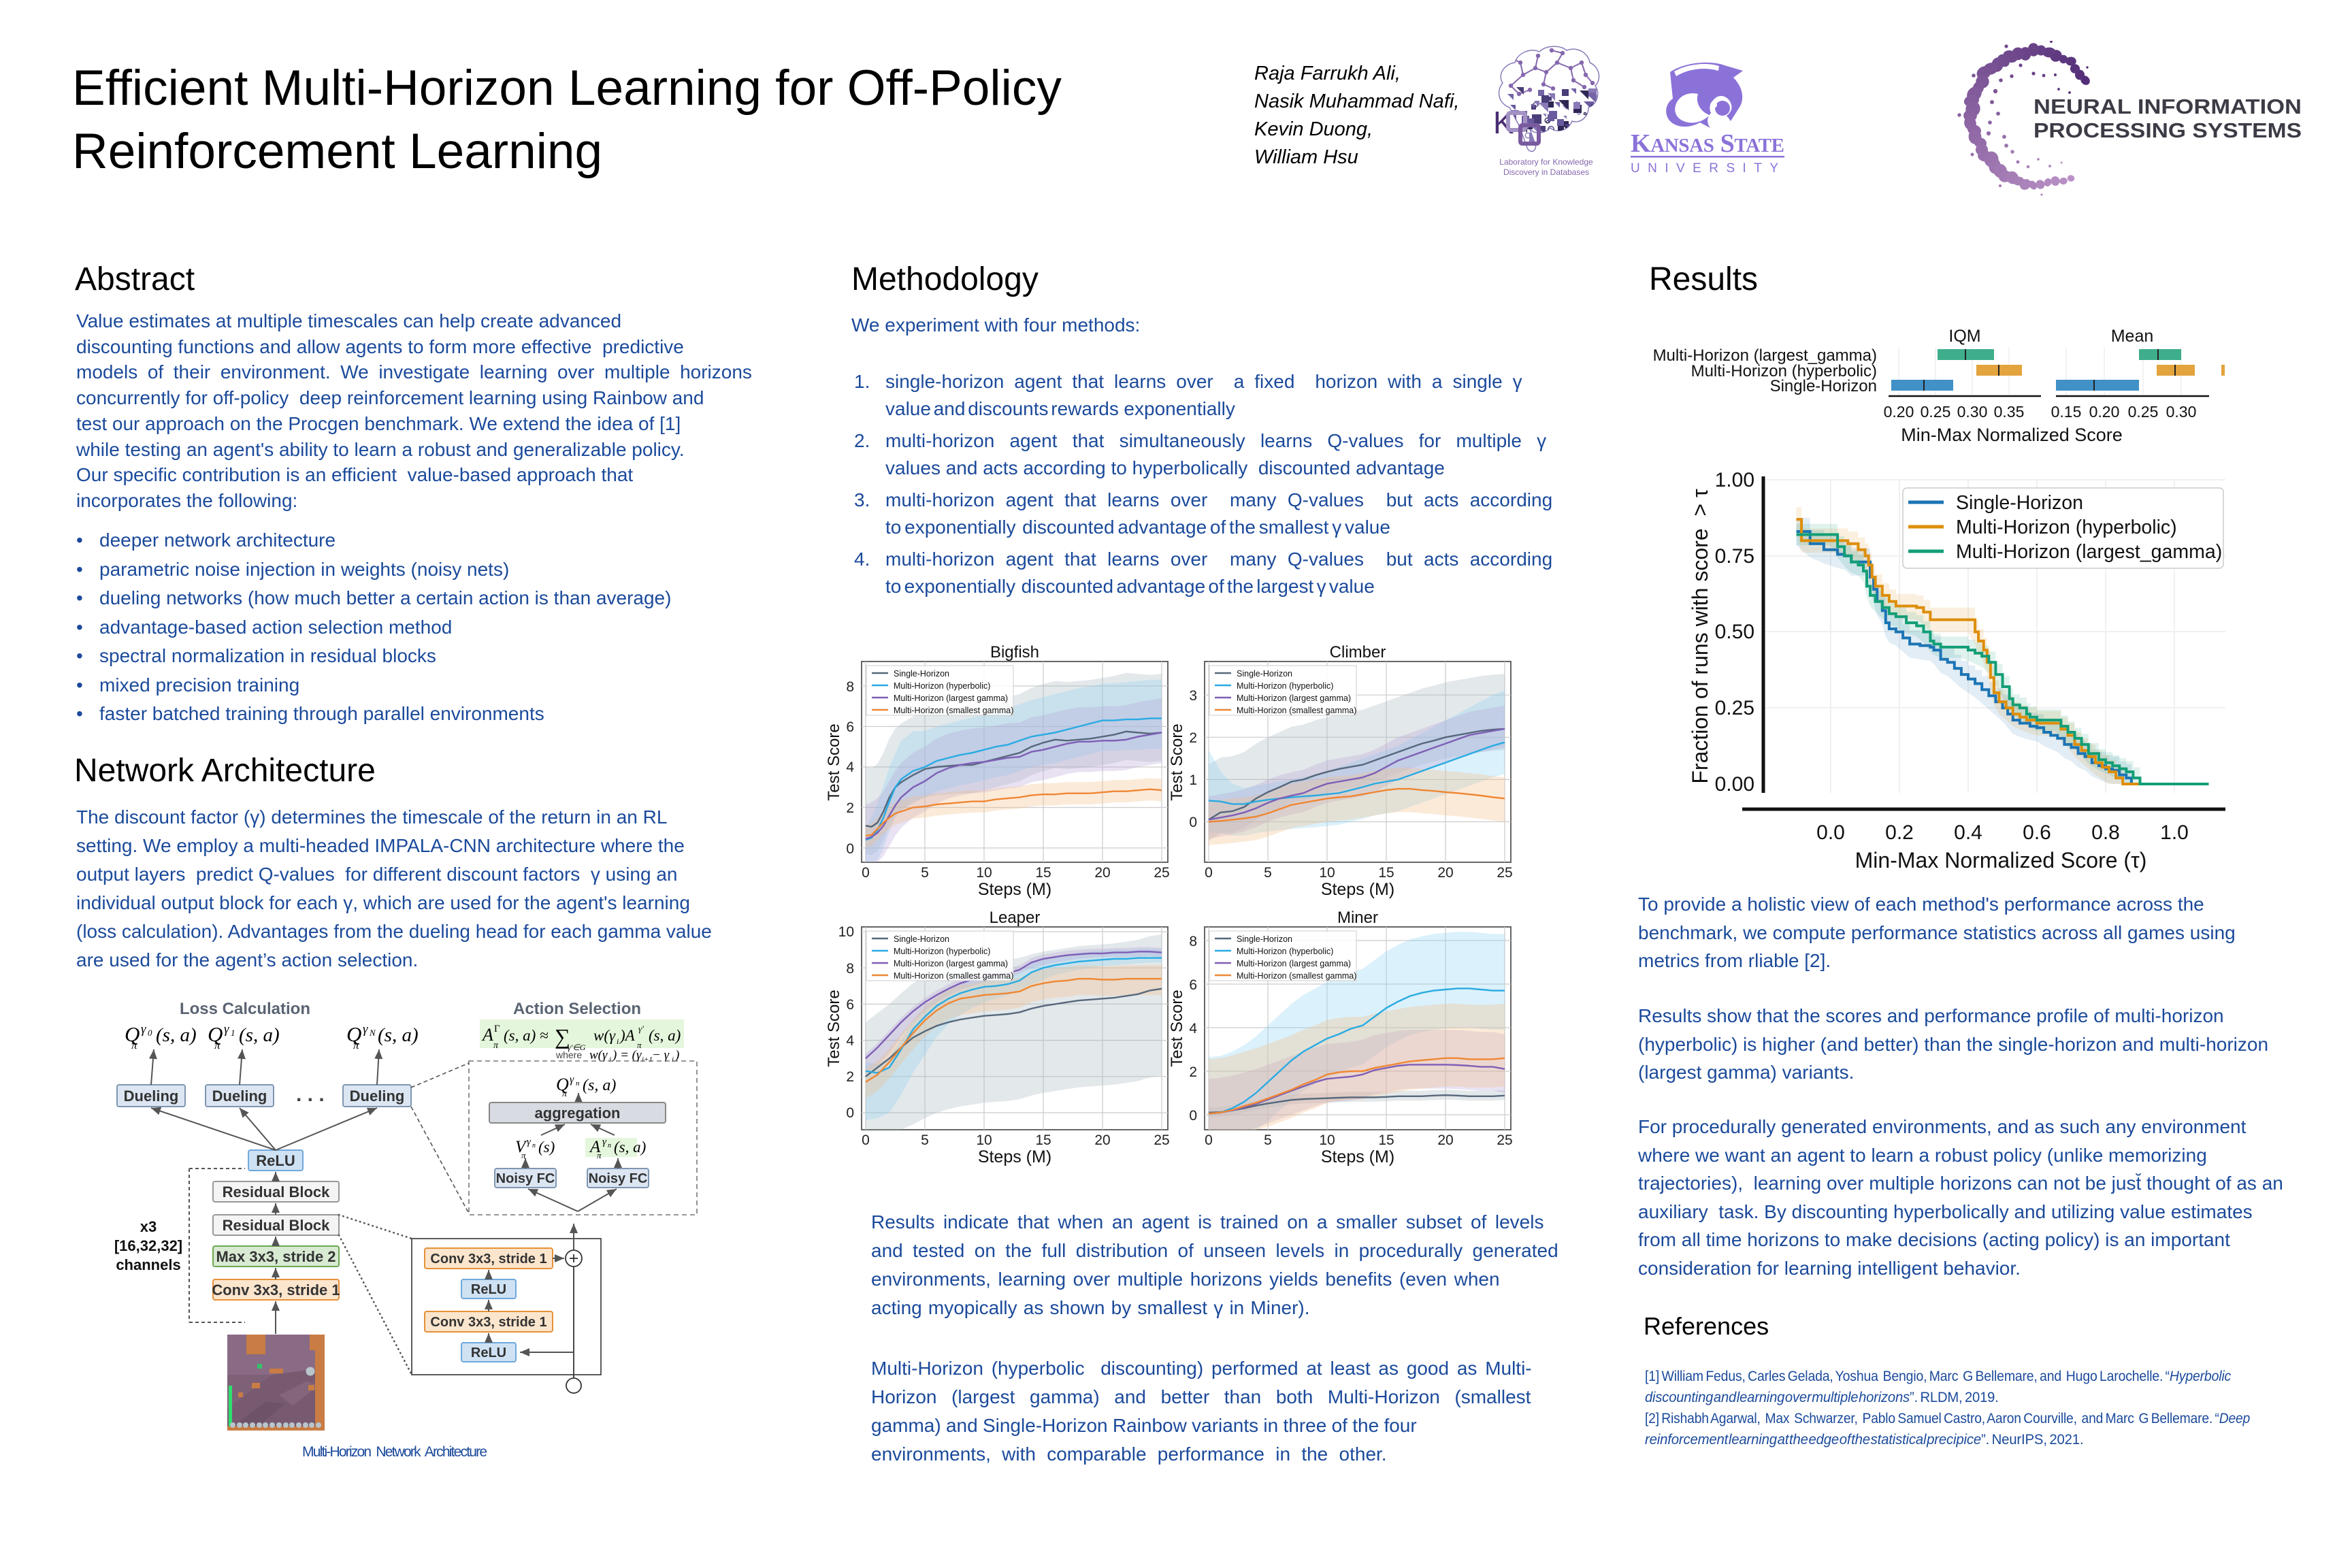 This screenshot has width=2352, height=1568. What do you see at coordinates (395, 1452) in the screenshot?
I see `svg-text:Multi-Horizon Network Archit: Multi-Horizon Network Architecture` at bounding box center [395, 1452].